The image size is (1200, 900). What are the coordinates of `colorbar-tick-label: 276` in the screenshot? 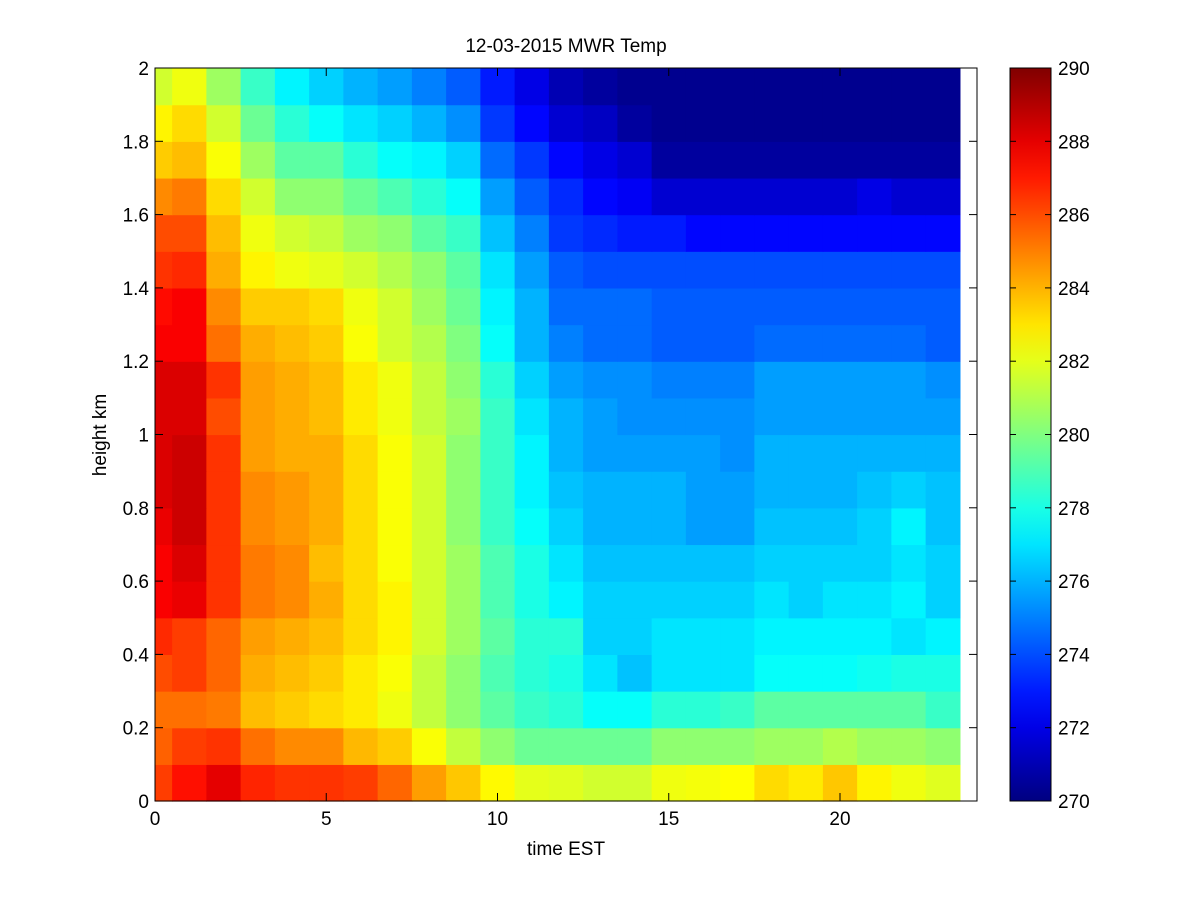 It's located at (1074, 582).